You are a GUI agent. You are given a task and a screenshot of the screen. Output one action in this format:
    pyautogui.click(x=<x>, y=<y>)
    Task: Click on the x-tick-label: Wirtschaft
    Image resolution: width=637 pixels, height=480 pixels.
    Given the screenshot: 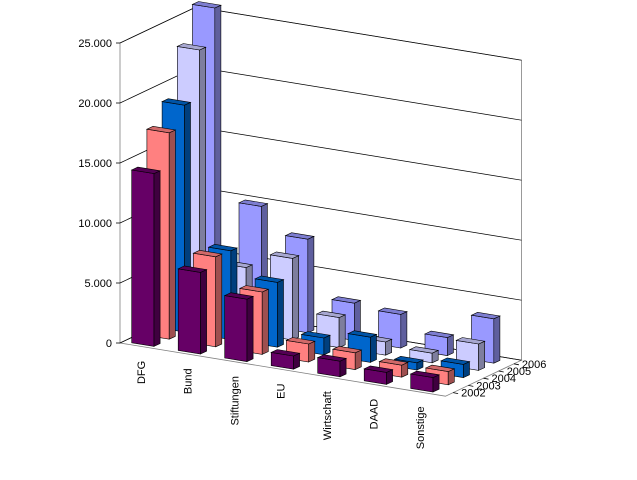 What is the action you would take?
    pyautogui.click(x=328, y=415)
    